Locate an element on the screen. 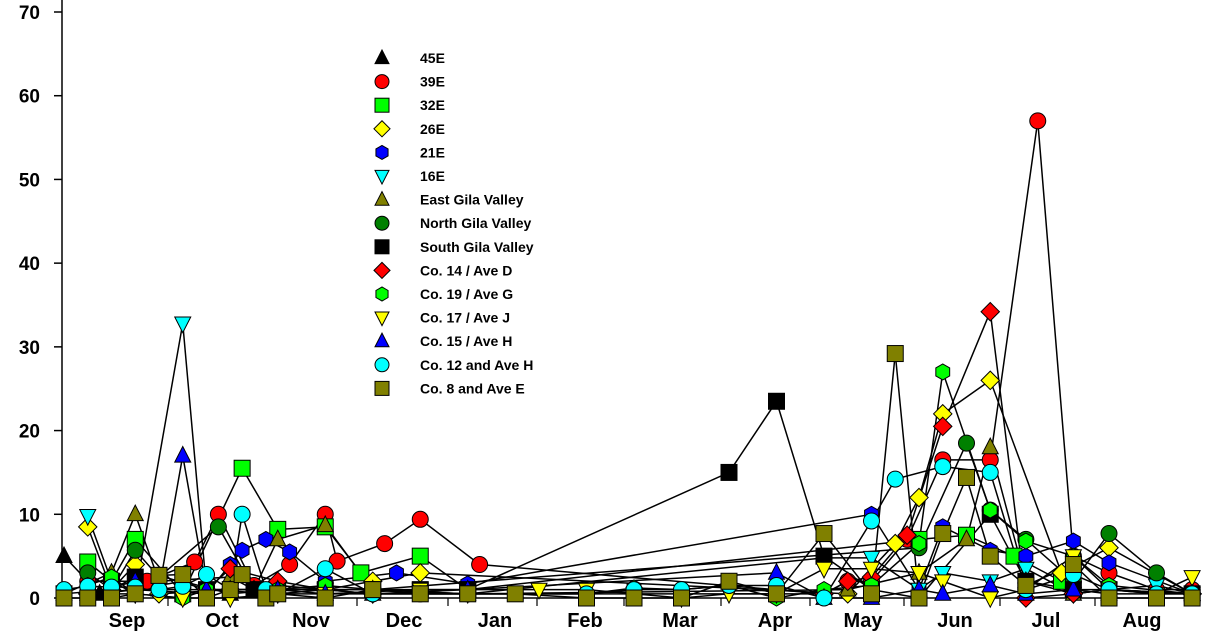  x-tick-label: Aug is located at coordinates (1142, 621).